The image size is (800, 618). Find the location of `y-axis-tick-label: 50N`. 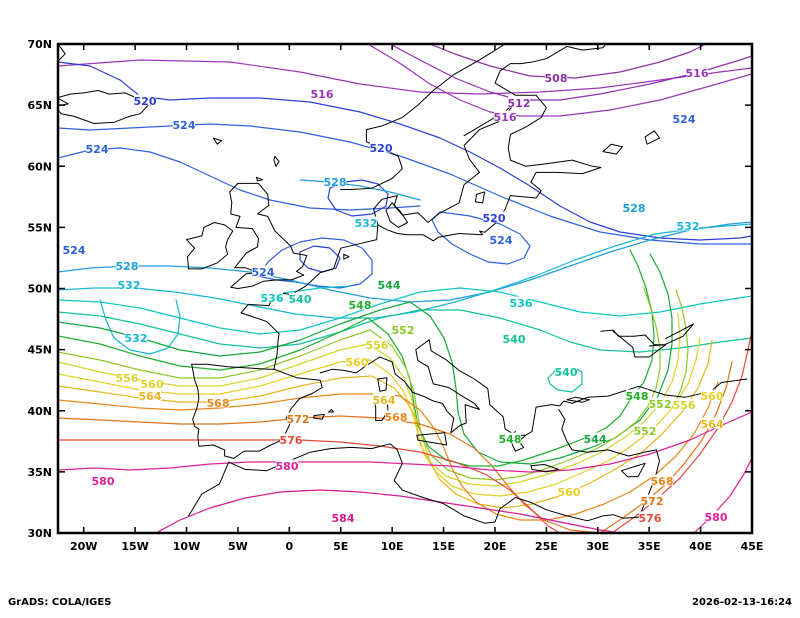

y-axis-tick-label: 50N is located at coordinates (39, 289).